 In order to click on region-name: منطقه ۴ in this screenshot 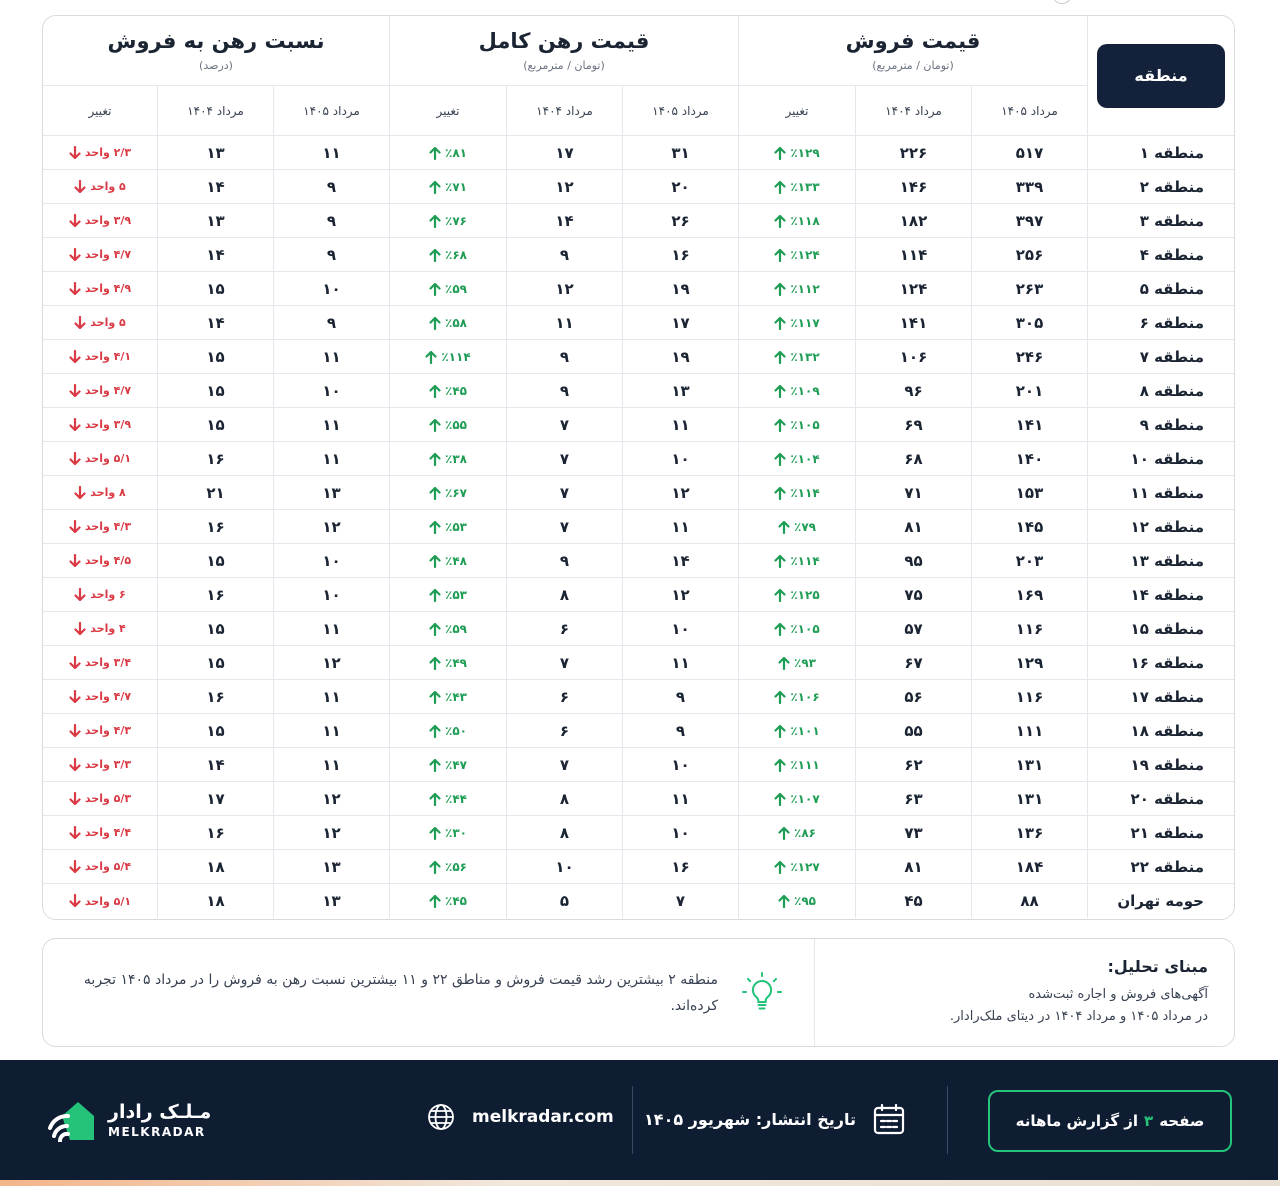, I will do `click(1160, 255)`.